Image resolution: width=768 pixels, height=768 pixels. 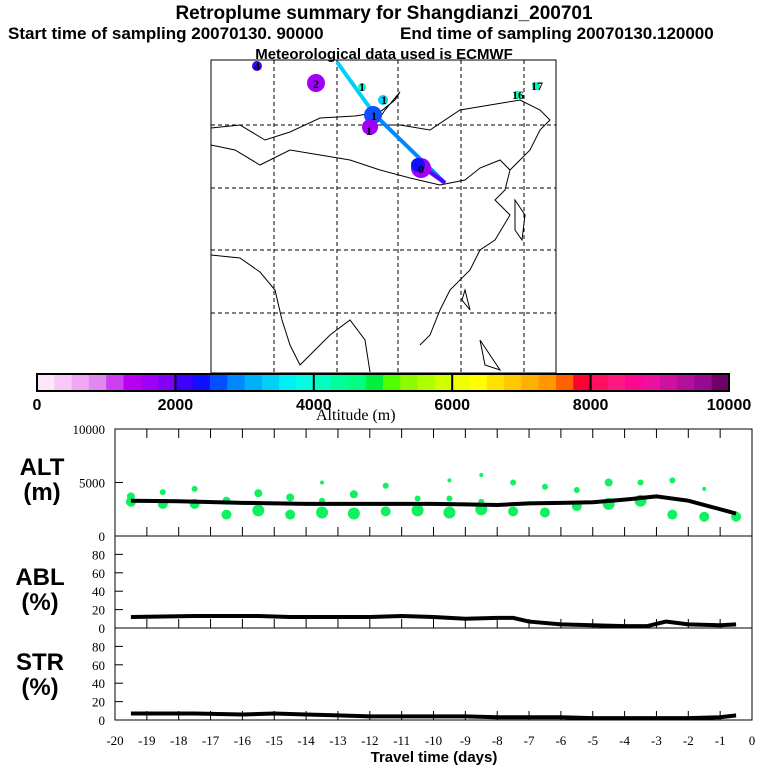 What do you see at coordinates (421, 169) in the screenshot?
I see `map-label: 0` at bounding box center [421, 169].